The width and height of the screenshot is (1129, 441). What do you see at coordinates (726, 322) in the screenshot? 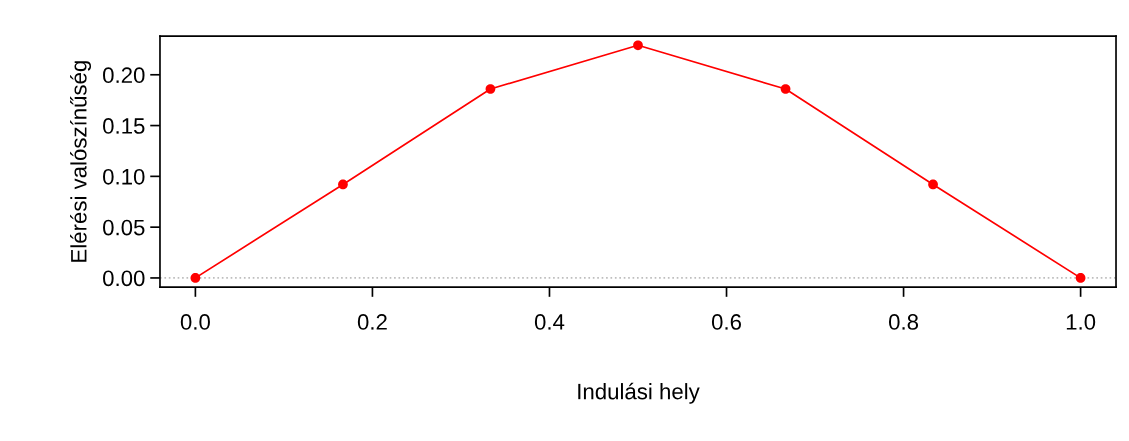
I see `x-tick-label: 0.6` at bounding box center [726, 322].